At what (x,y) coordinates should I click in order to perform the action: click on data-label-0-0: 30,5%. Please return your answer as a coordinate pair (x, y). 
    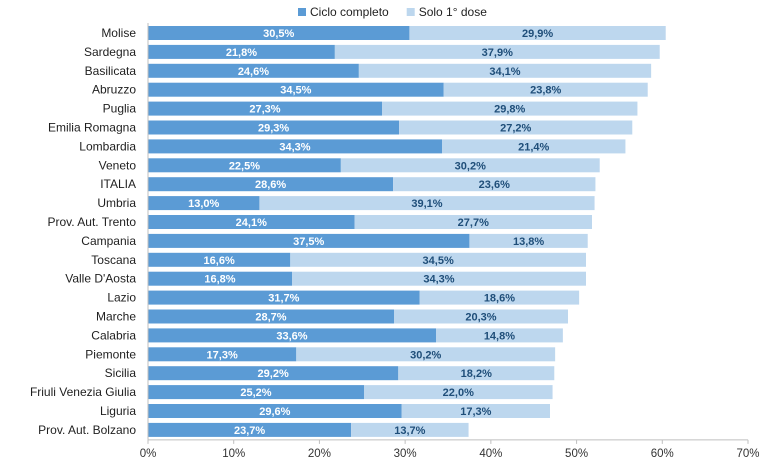
    Looking at the image, I should click on (278, 34).